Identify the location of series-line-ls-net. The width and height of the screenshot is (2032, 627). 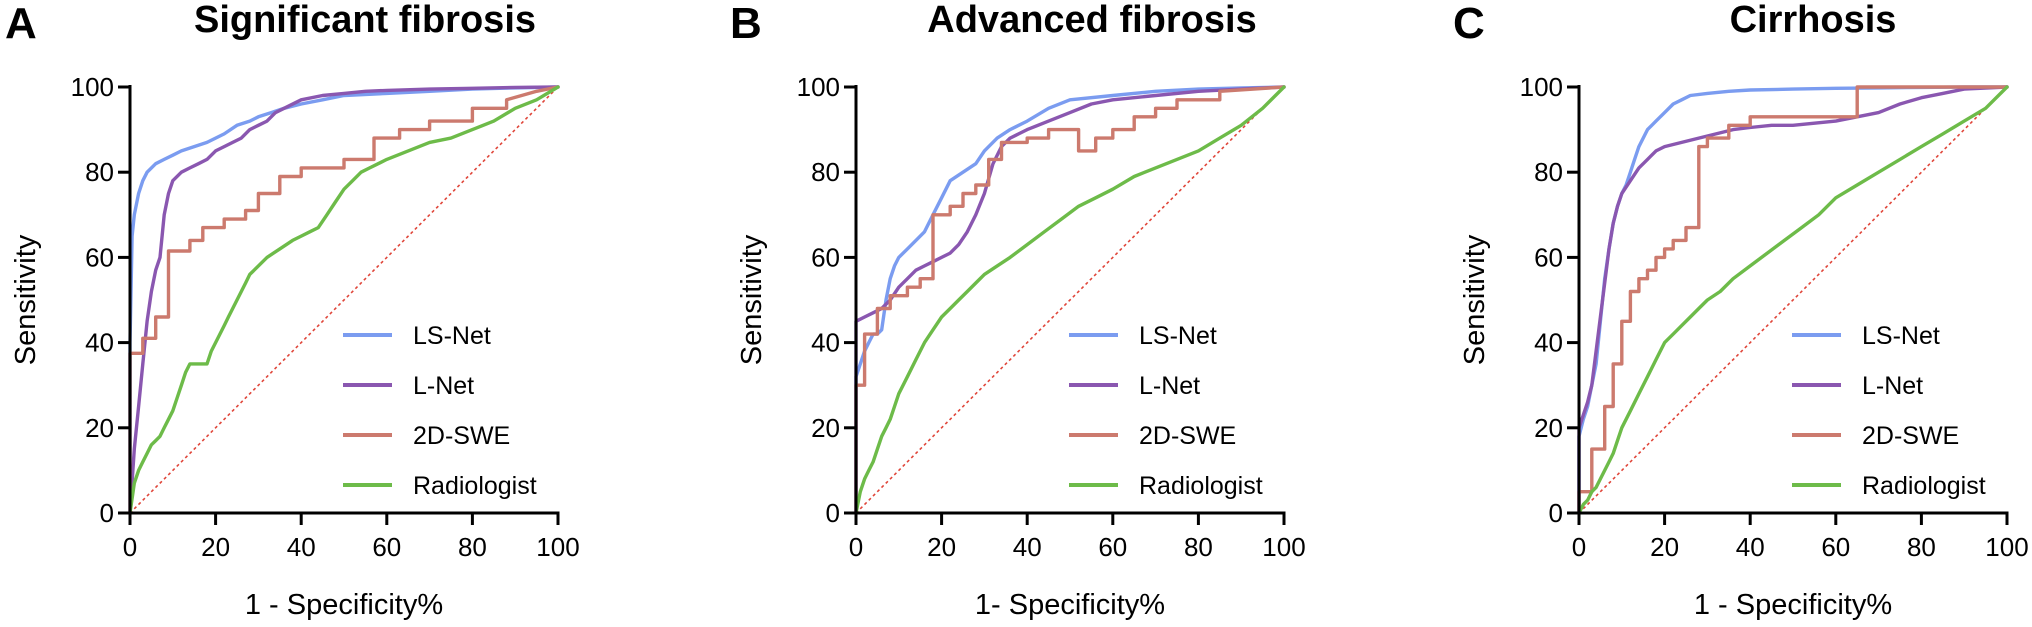
(344, 300).